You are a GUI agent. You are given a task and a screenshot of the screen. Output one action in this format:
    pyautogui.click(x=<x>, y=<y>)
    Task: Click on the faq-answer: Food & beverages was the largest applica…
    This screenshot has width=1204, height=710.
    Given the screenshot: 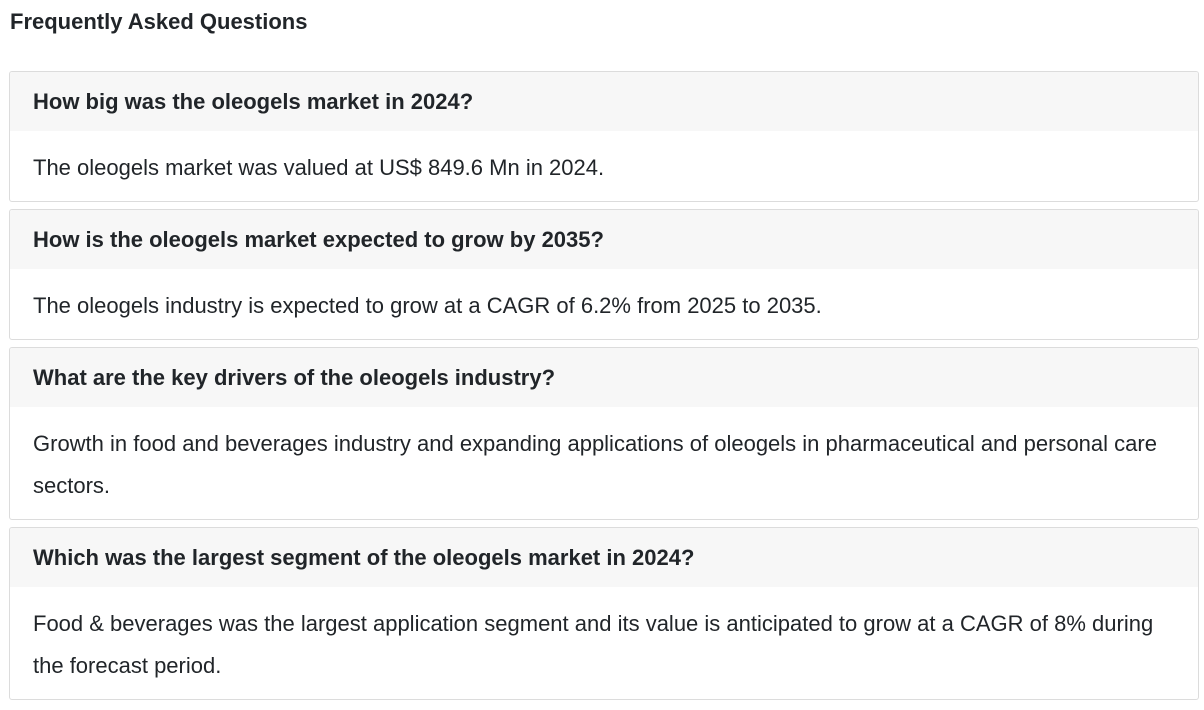 What is the action you would take?
    pyautogui.click(x=593, y=644)
    